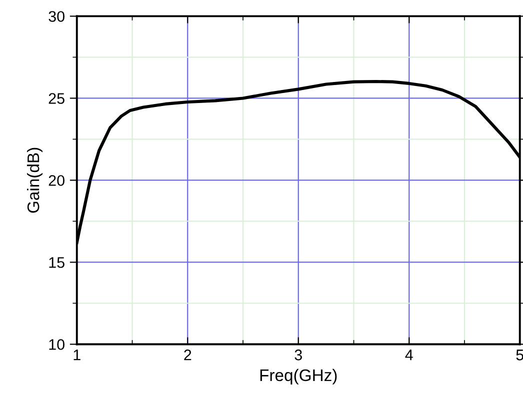 Image resolution: width=523 pixels, height=405 pixels. Describe the element at coordinates (298, 355) in the screenshot. I see `x-tick-label: 3` at that location.